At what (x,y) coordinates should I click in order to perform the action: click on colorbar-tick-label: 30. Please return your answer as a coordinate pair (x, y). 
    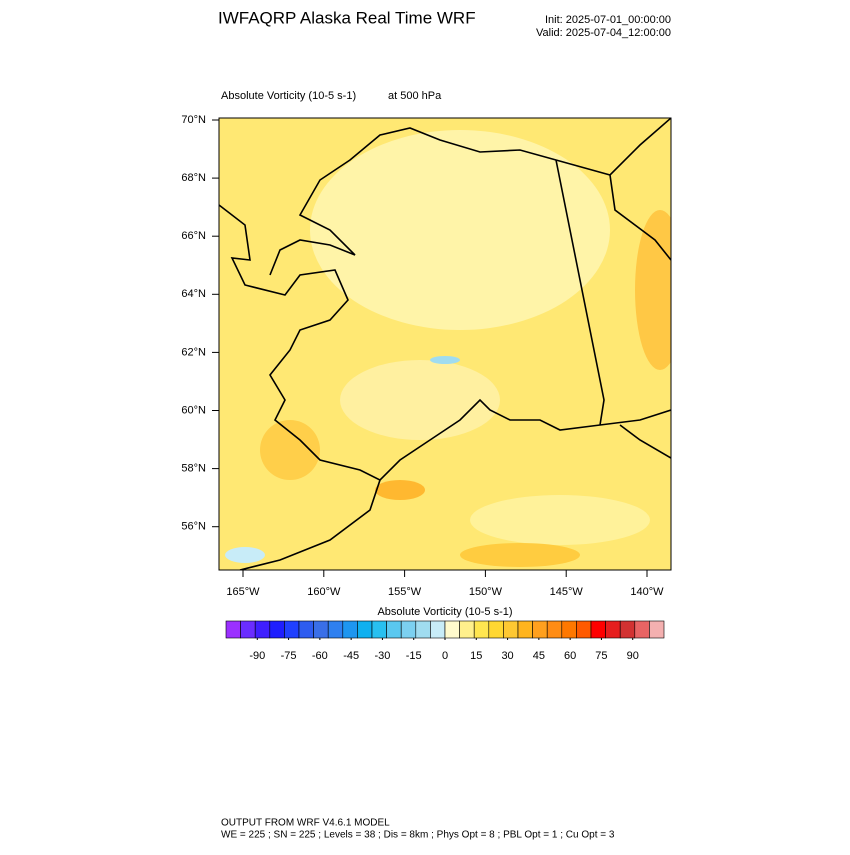
    Looking at the image, I should click on (507, 656).